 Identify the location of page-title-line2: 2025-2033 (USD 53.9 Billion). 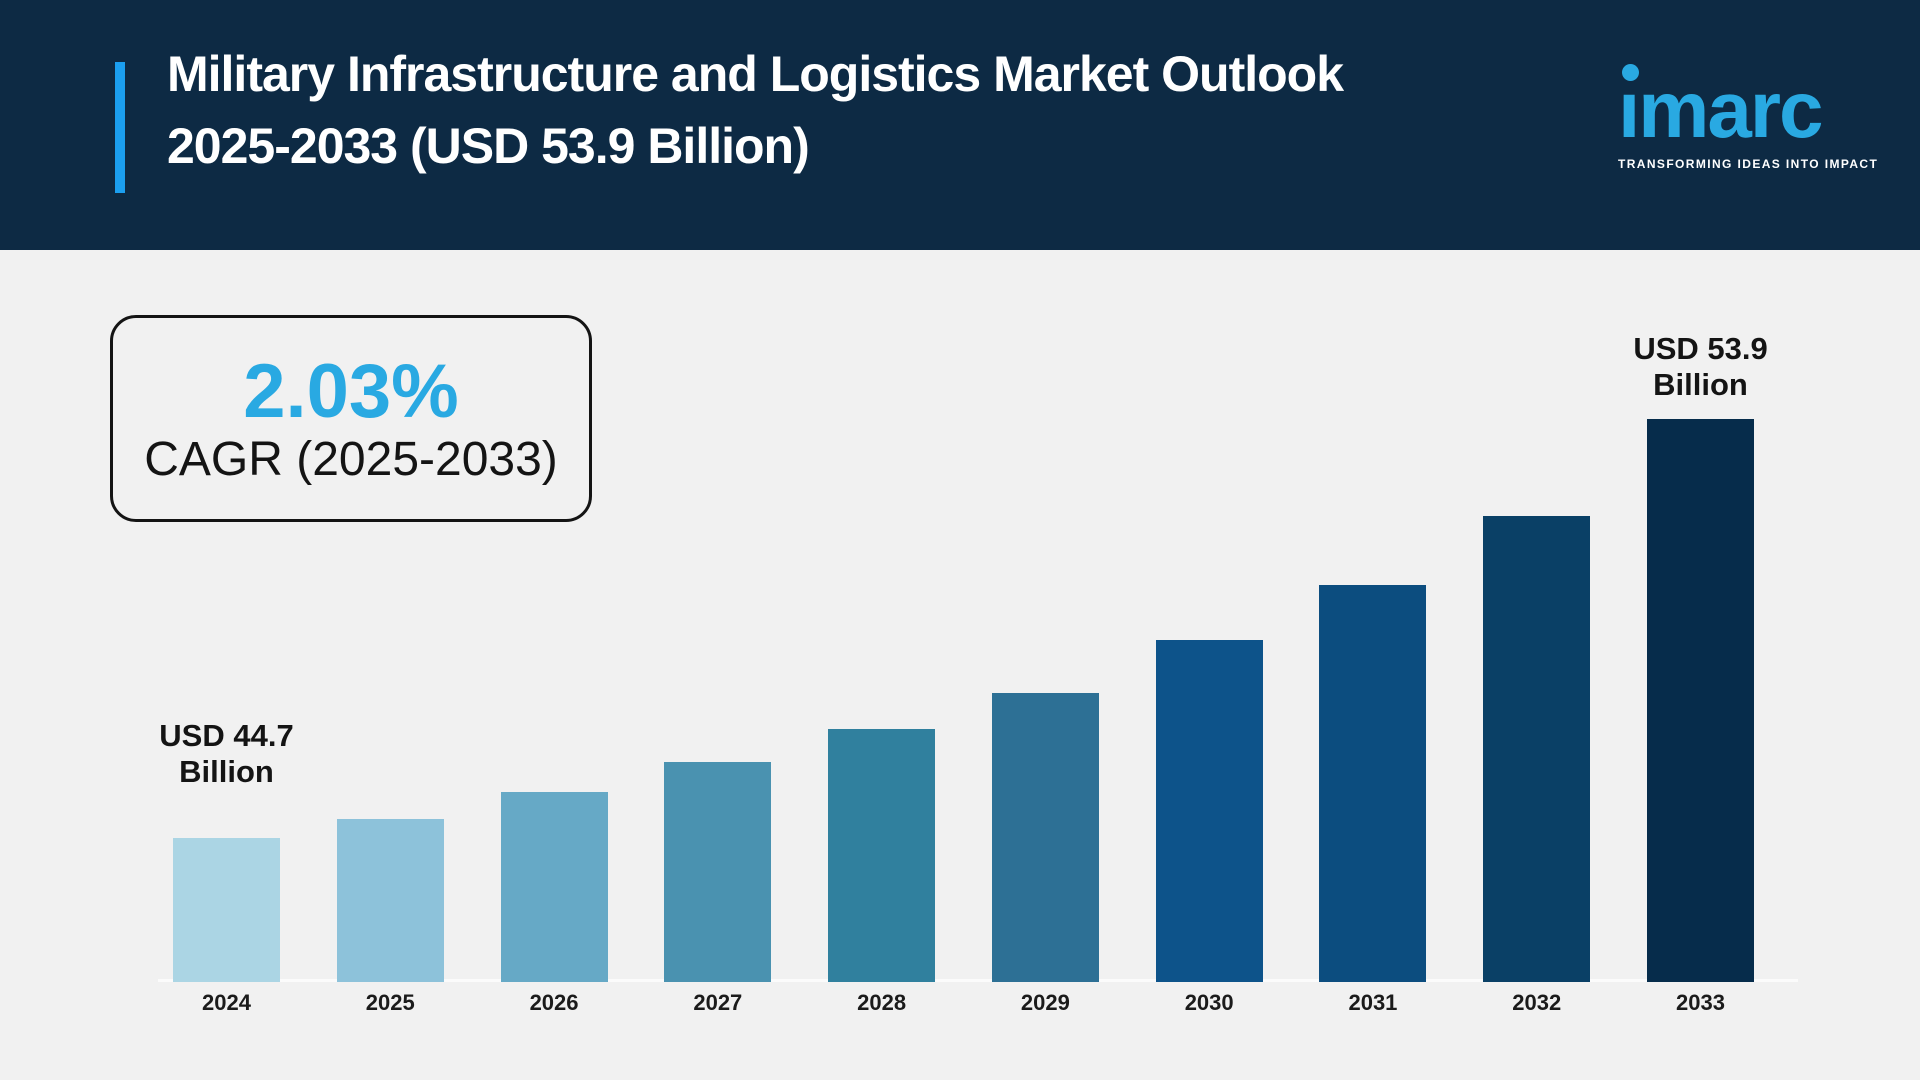
(488, 146).